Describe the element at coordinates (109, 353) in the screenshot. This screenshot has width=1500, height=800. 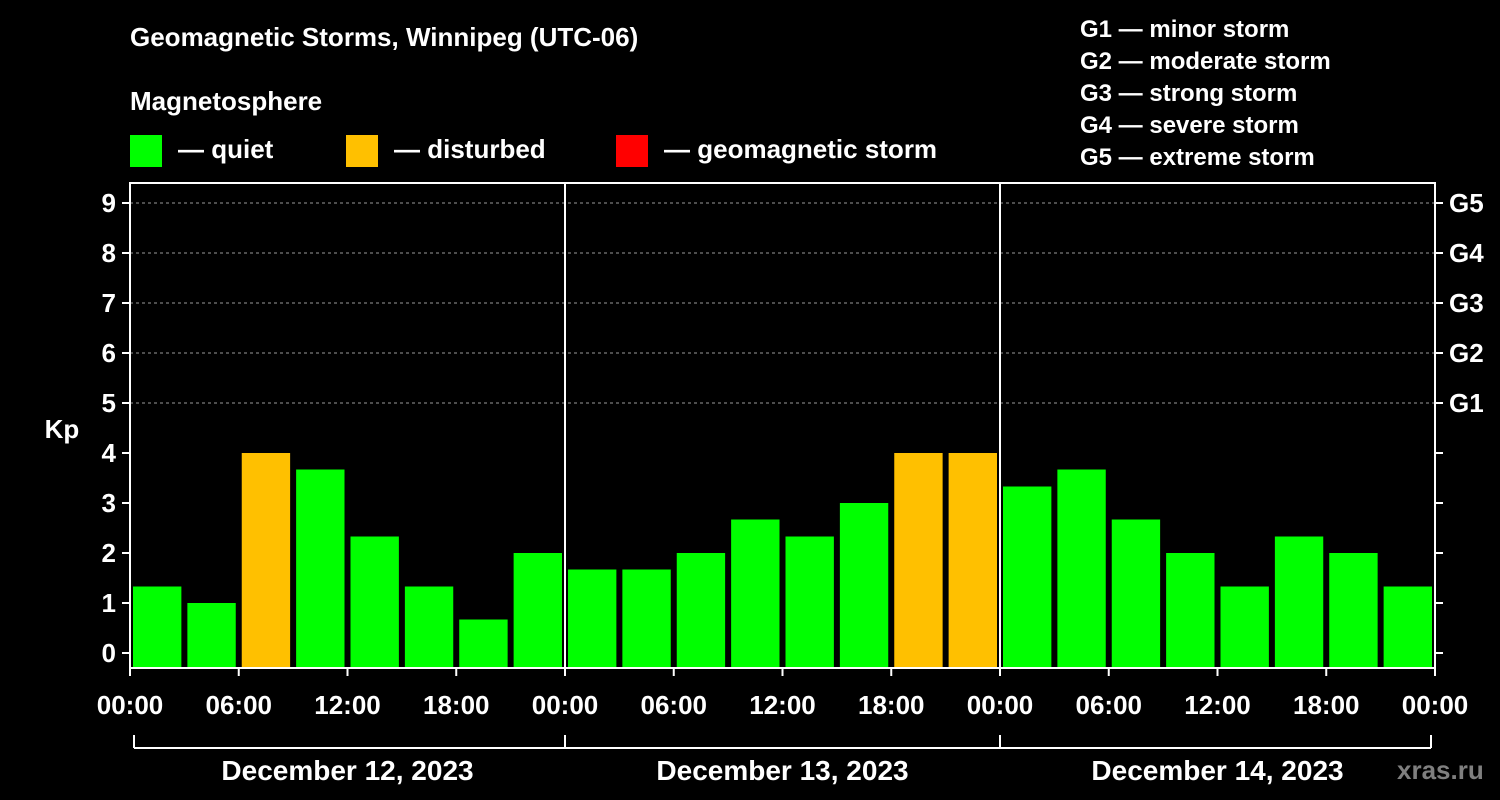
I see `y-tick-label-6: 6` at that location.